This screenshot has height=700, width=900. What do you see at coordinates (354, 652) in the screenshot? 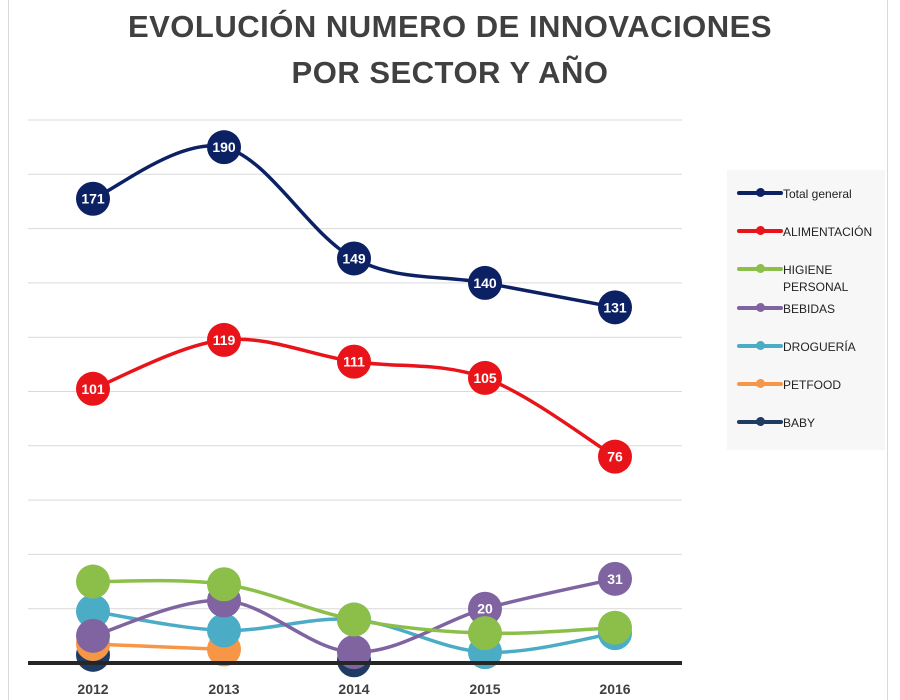
I see `data-point-bebidas-2014` at bounding box center [354, 652].